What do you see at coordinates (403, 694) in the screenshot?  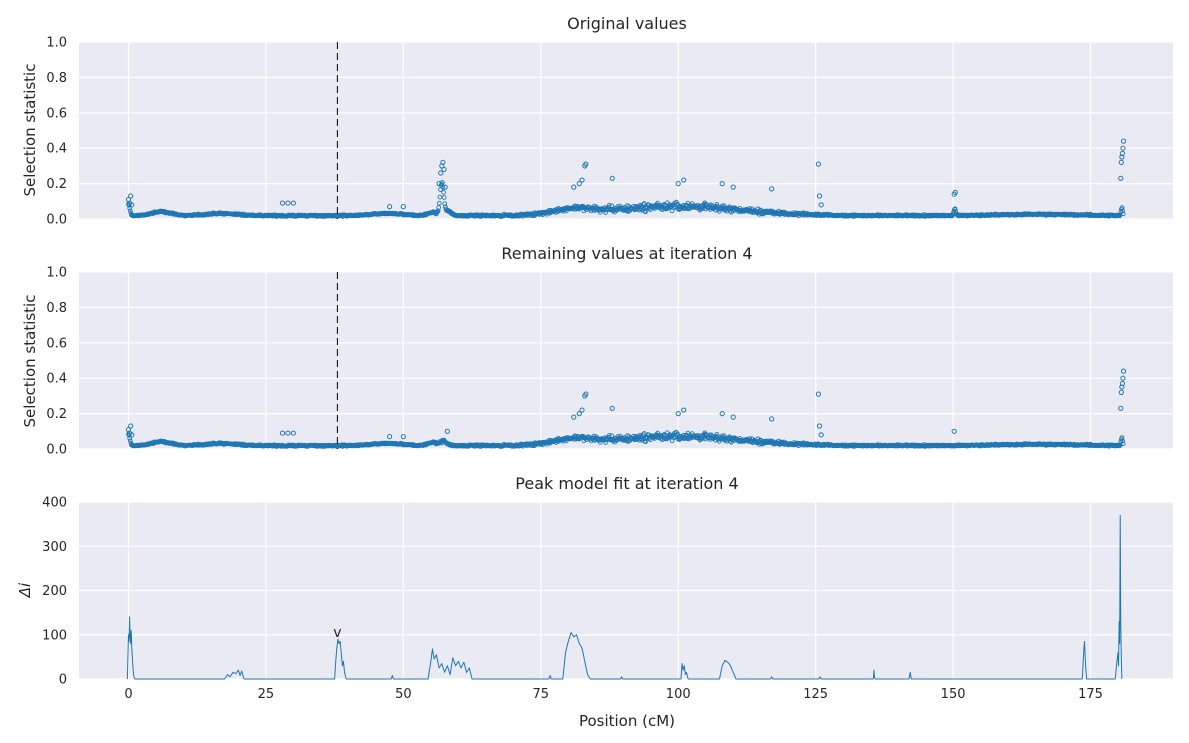 I see `x-tick-label: 50` at bounding box center [403, 694].